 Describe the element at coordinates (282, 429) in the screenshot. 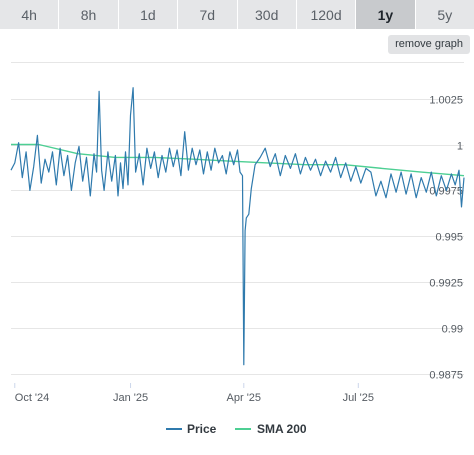

I see `legend-sma-label: SMA 200` at that location.